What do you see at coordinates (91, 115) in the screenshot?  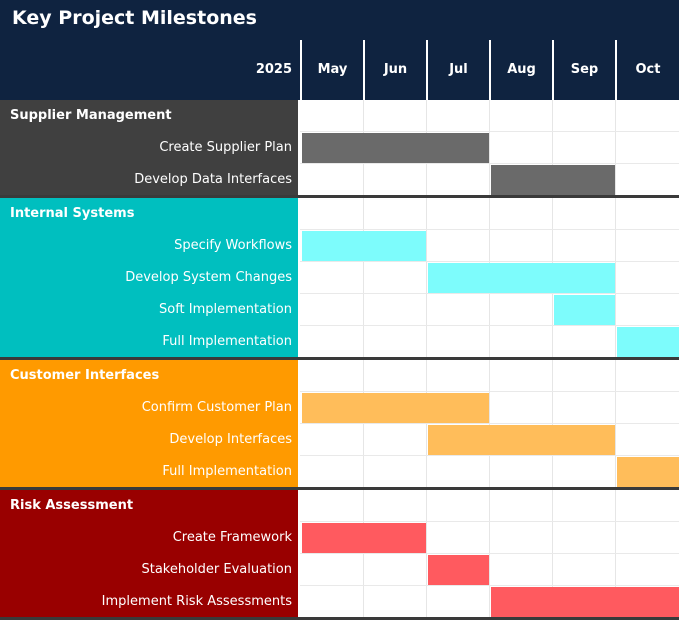 I see `group-title: Supplier Management` at bounding box center [91, 115].